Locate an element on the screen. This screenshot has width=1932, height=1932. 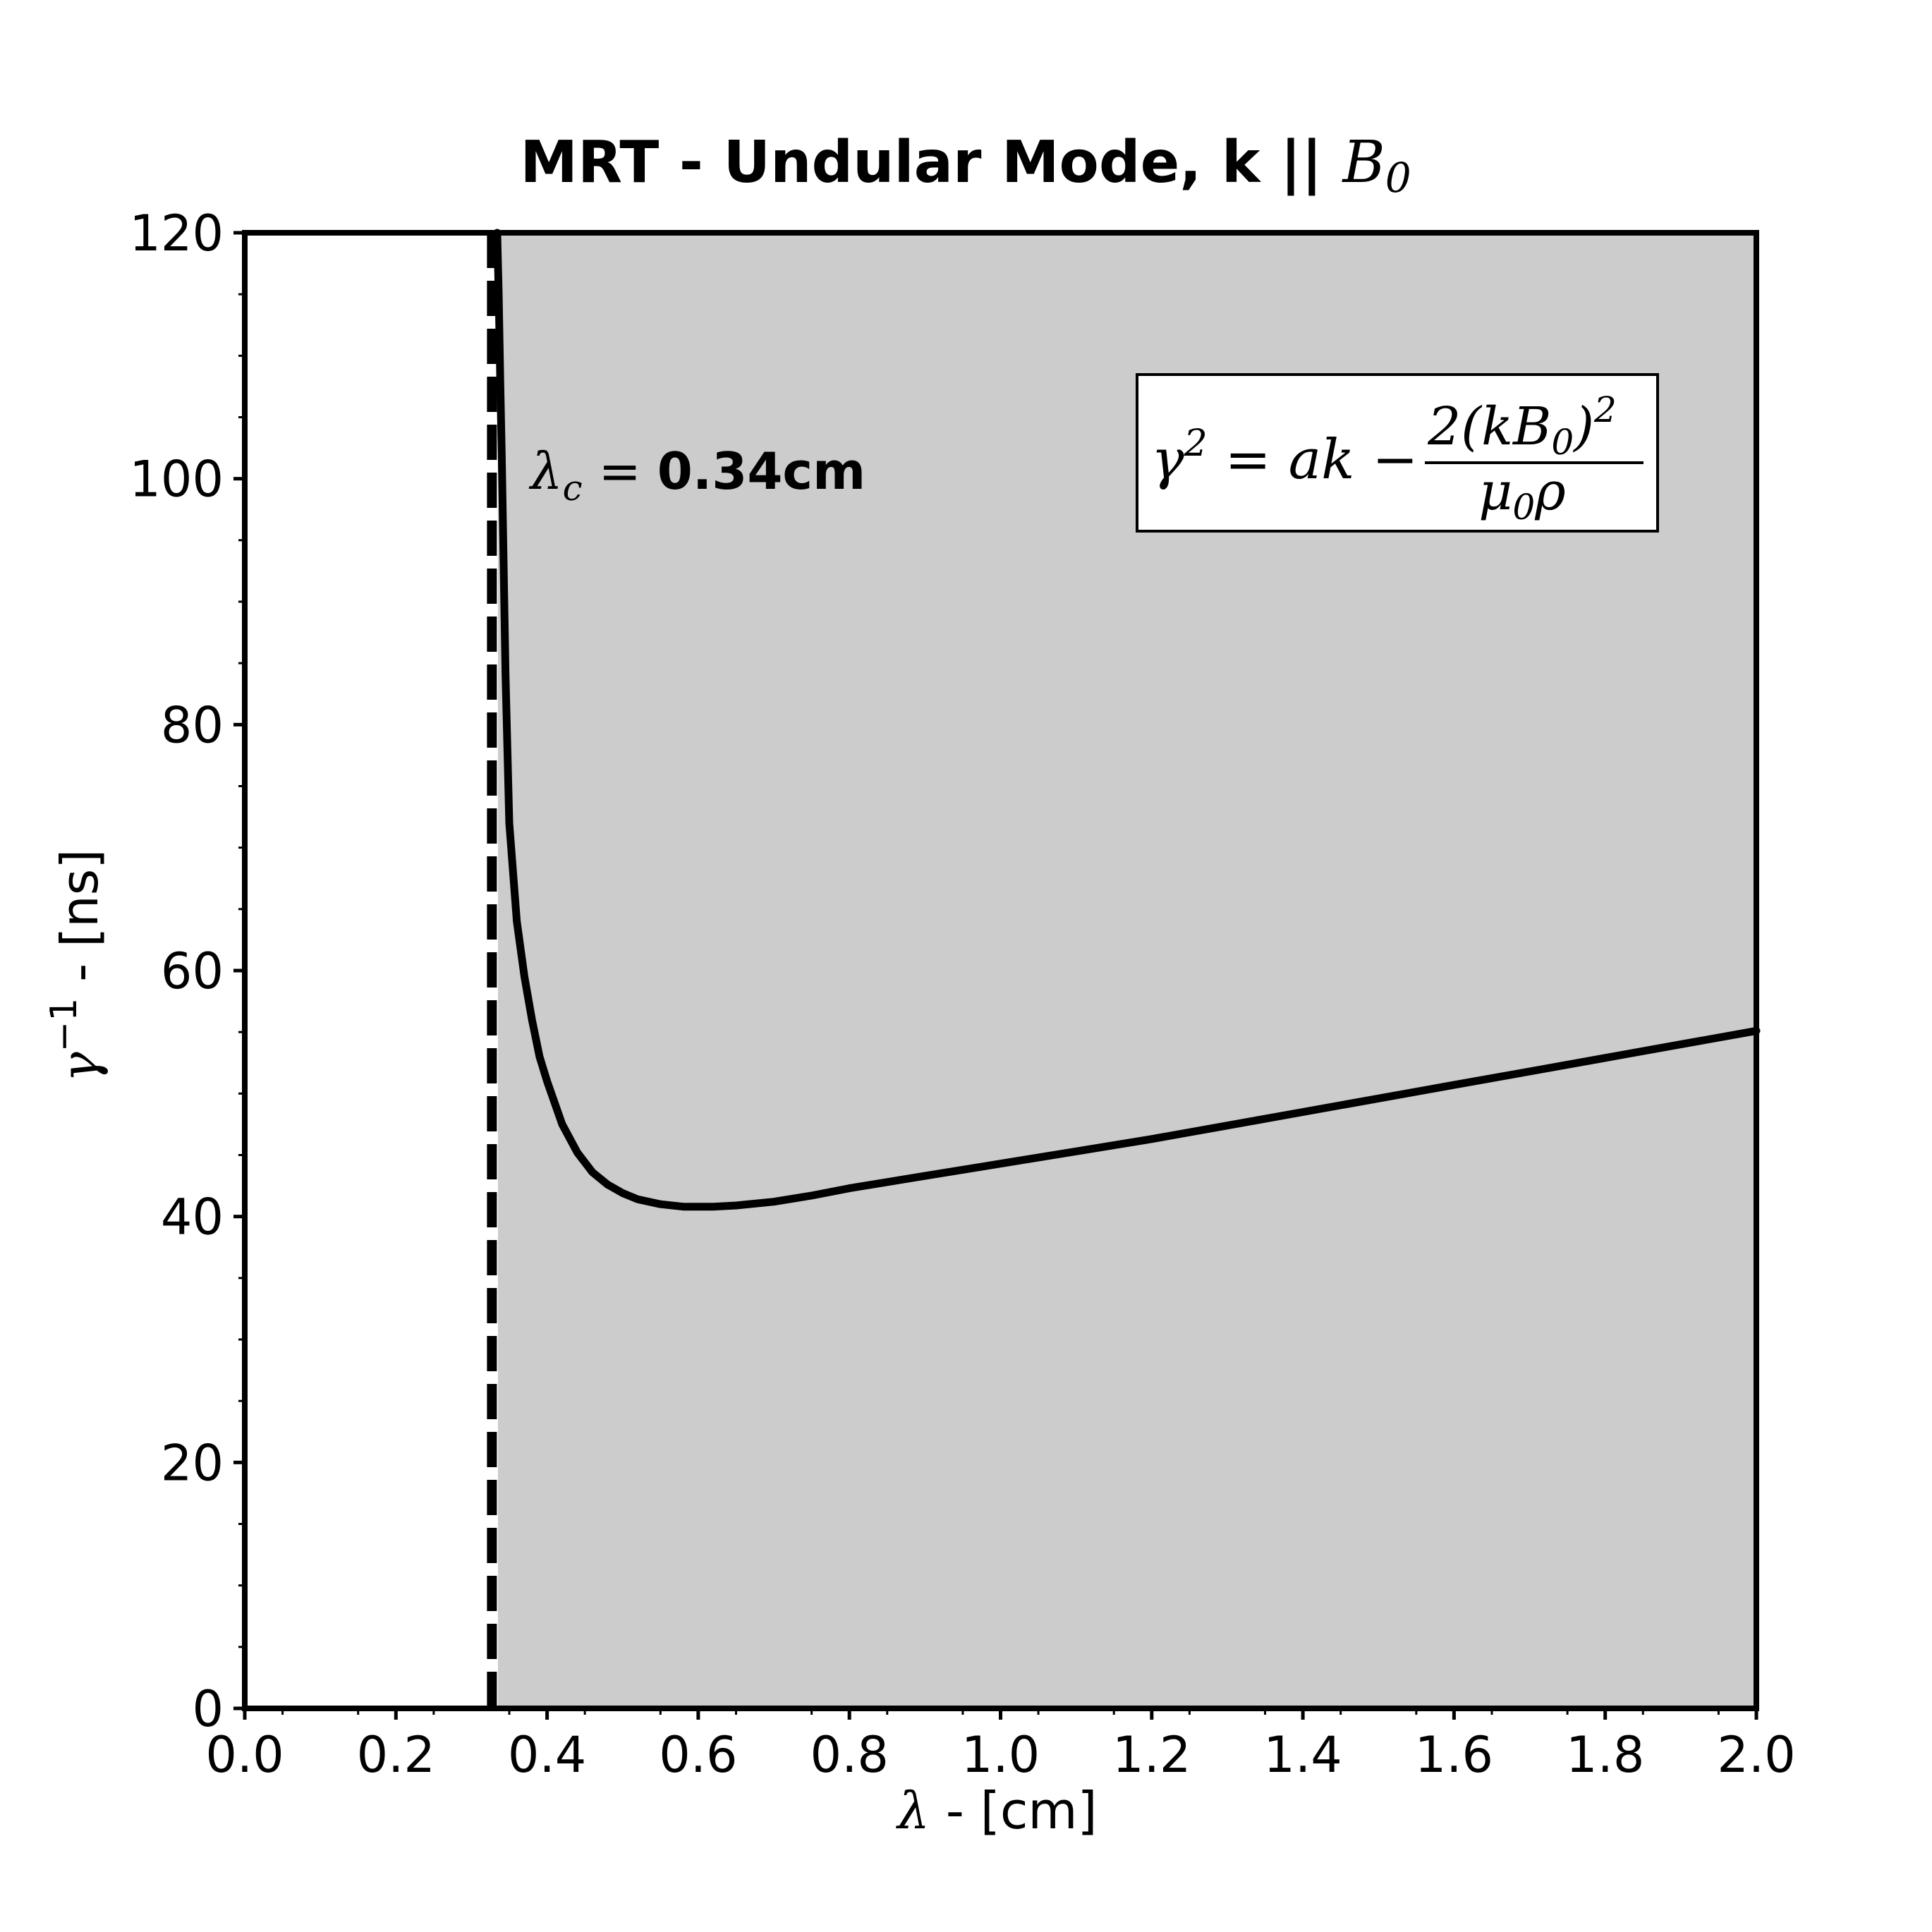
critical-wavelength-label: λc = 0.34cm is located at coordinates (696, 475).